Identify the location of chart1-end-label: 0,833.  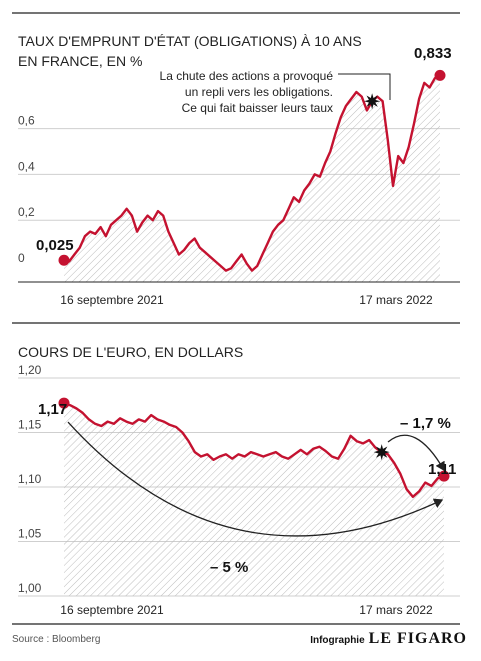
(433, 53).